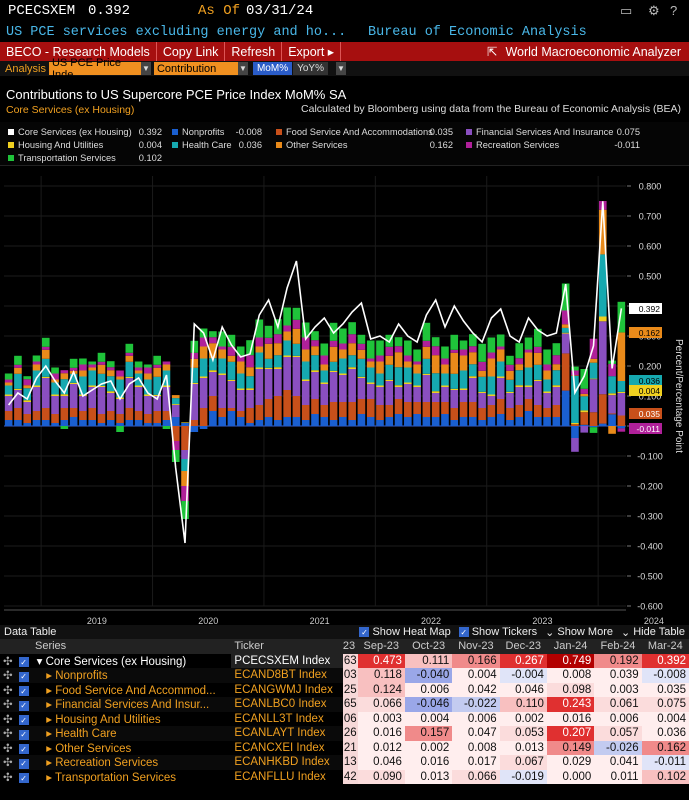  Describe the element at coordinates (512, 145) in the screenshot. I see `legend-item: Recreation Services` at that location.